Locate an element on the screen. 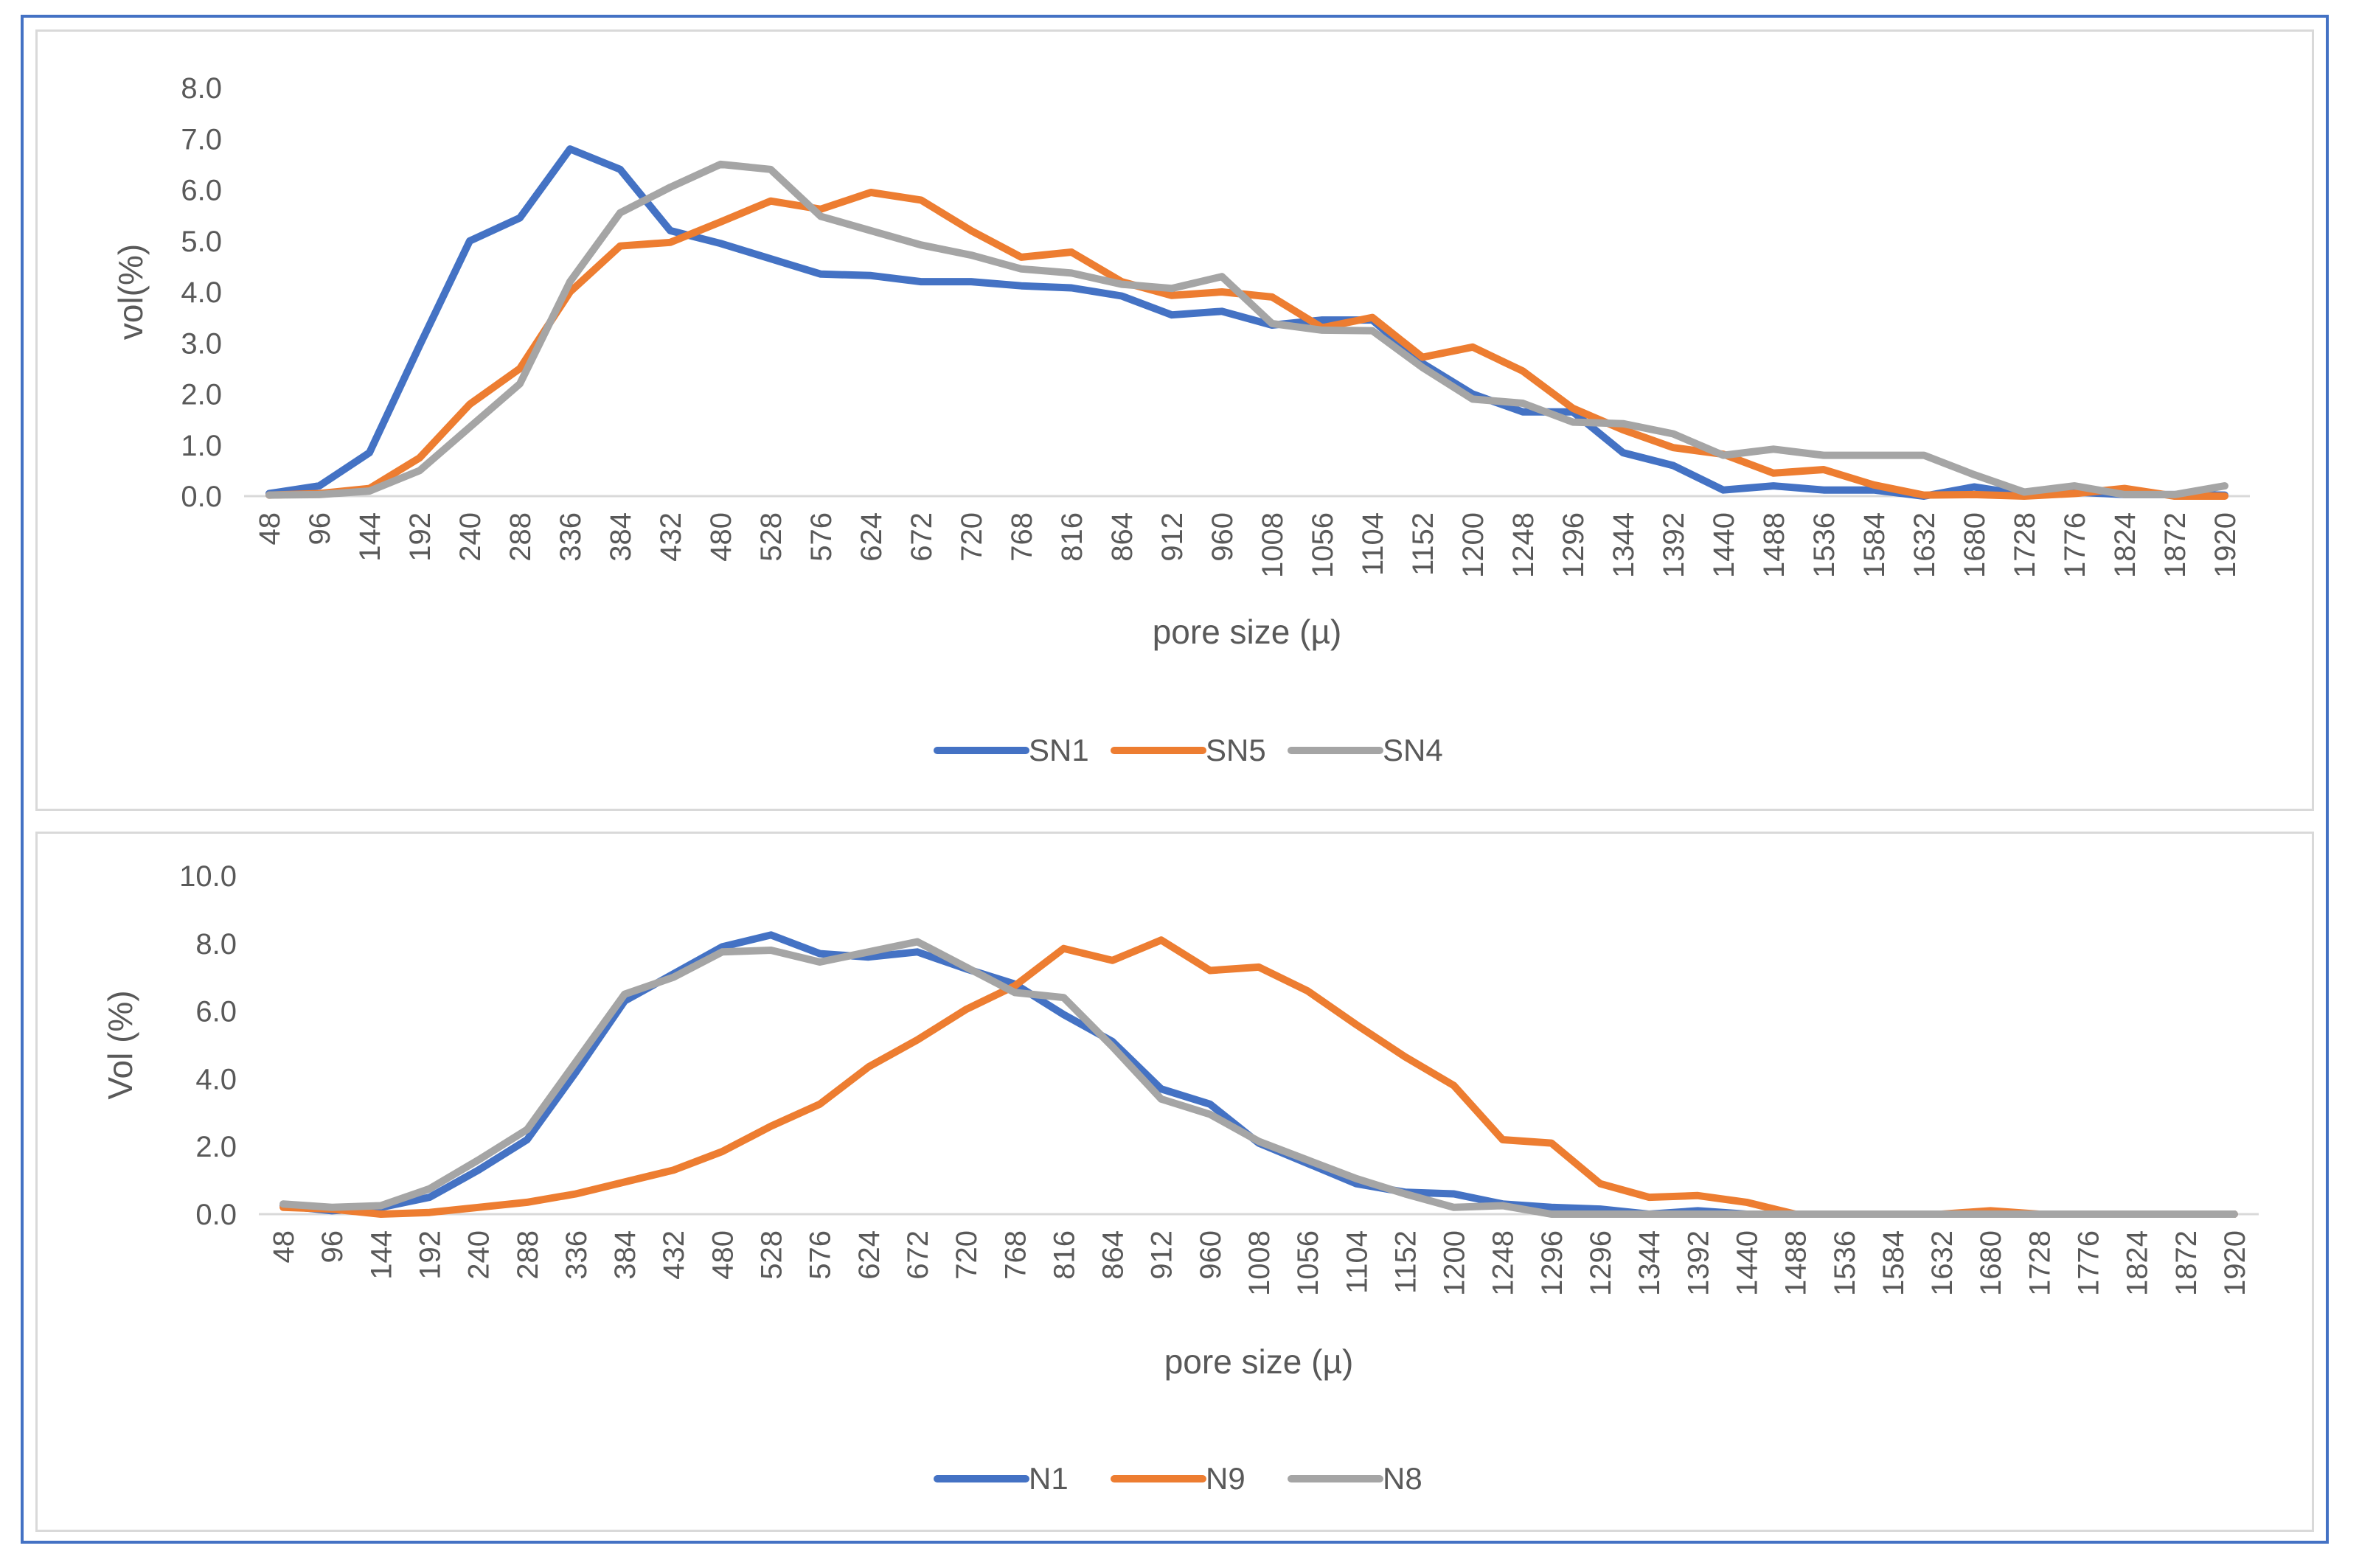 This screenshot has height=1568, width=2359. y-tick-label: 10.0 is located at coordinates (208, 876).